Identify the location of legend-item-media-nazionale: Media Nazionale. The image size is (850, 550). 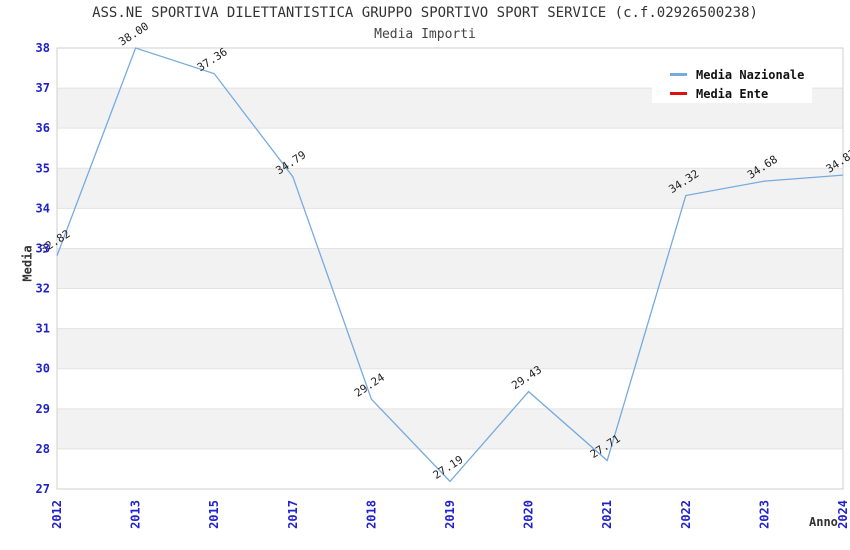
(732, 74).